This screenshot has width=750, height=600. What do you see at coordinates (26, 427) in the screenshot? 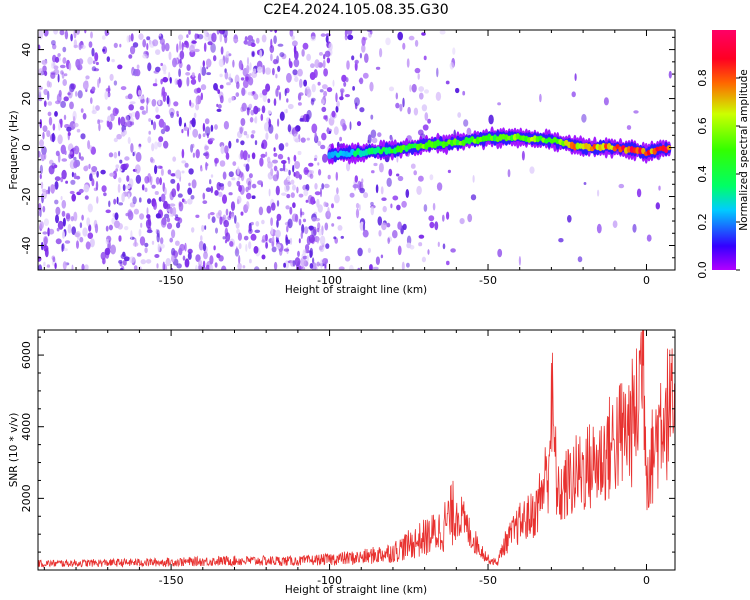
I see `y-tick-label: 4000` at bounding box center [26, 427].